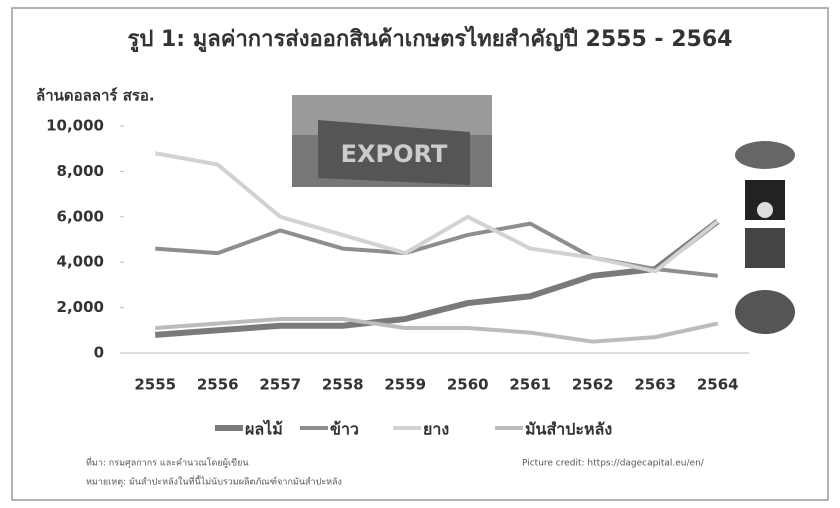 The image size is (840, 508). I want to click on x-tick-label: 2557, so click(280, 385).